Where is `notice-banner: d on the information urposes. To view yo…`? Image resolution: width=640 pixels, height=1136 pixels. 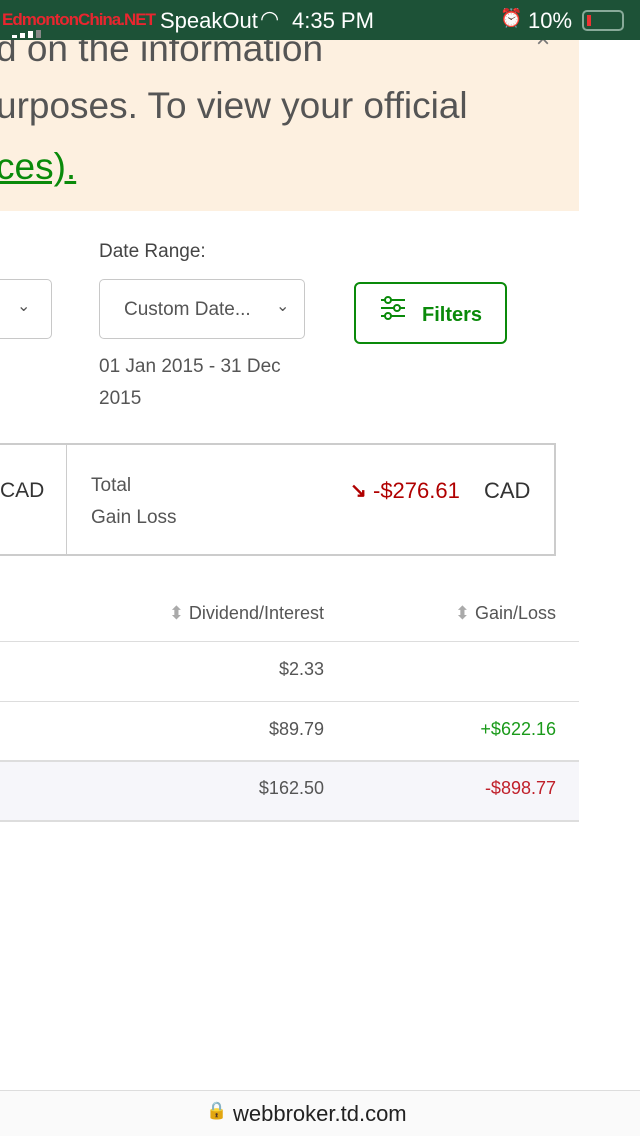
notice-banner: d on the information urposes. To view yo… is located at coordinates (289, 125).